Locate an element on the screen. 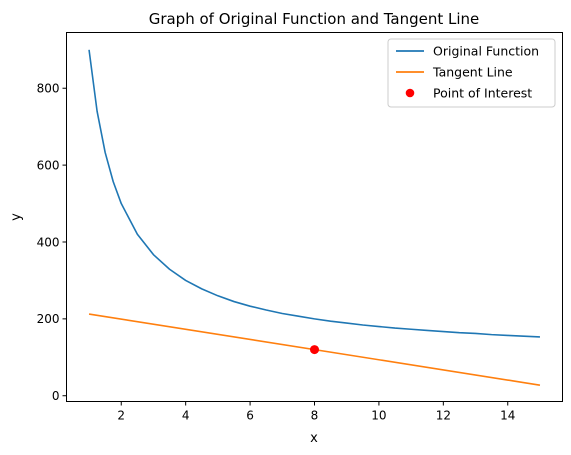  y-tick-label: 600 is located at coordinates (48, 165).